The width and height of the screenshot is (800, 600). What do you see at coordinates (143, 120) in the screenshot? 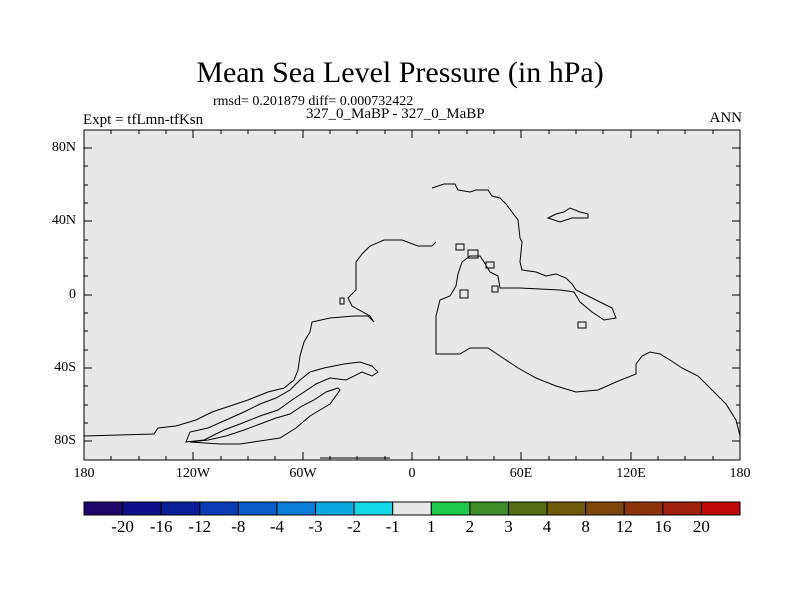
I see `experiment-label: Expt = tfLmn-tfKsn` at bounding box center [143, 120].